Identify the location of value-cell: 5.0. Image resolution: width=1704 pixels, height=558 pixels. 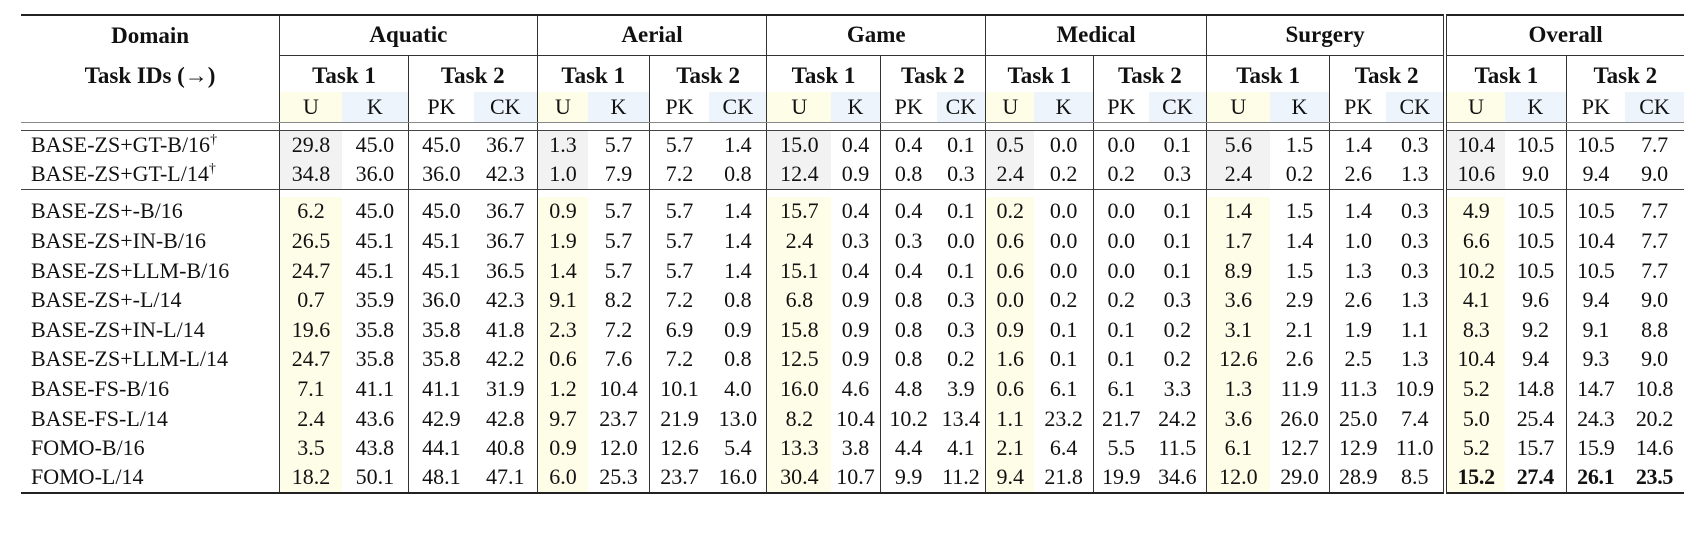
(1474, 418).